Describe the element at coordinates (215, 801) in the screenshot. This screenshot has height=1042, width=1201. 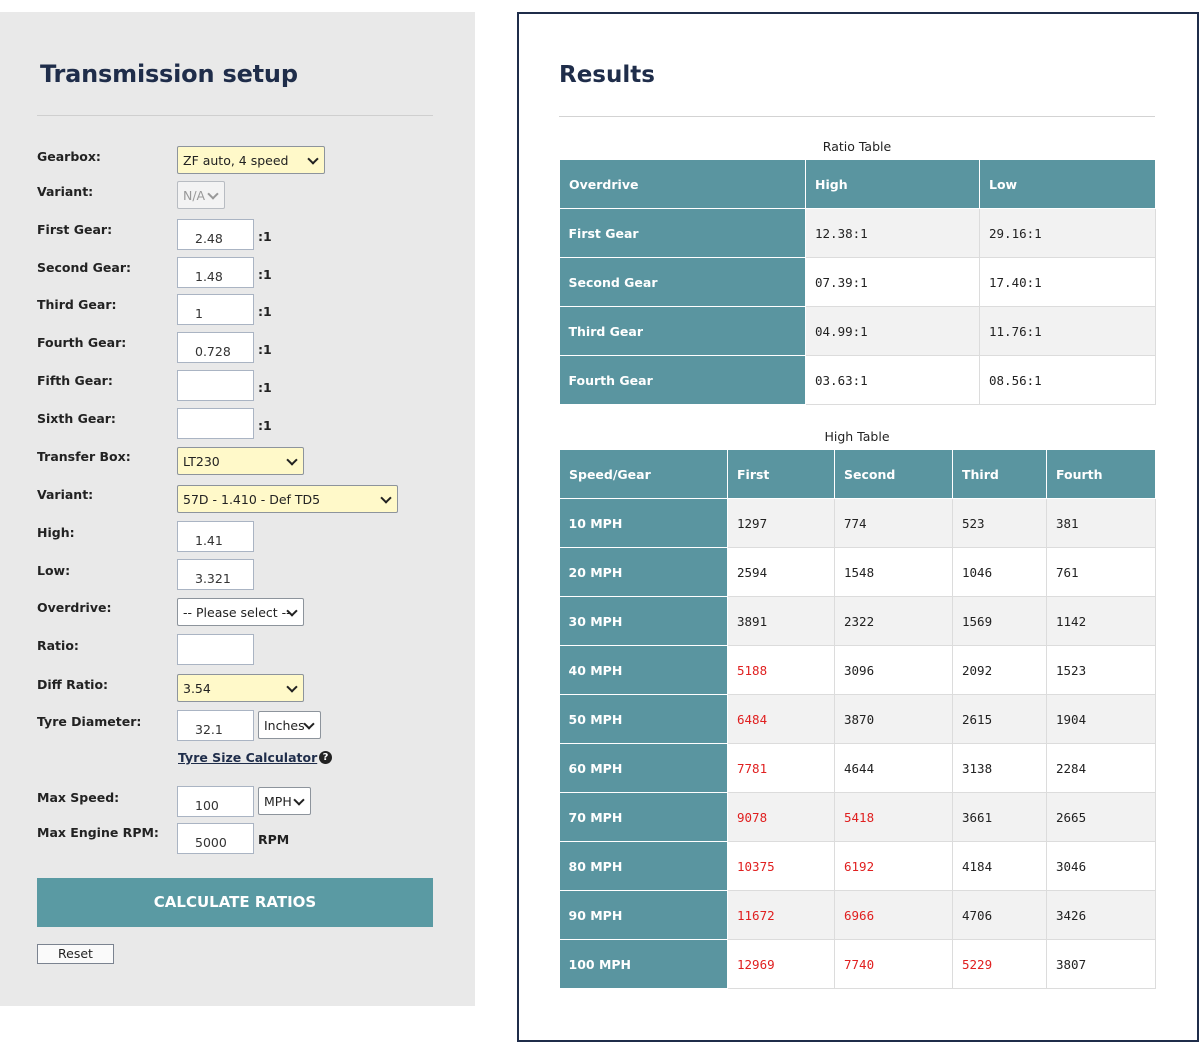
I see `max-speed-input: 100` at that location.